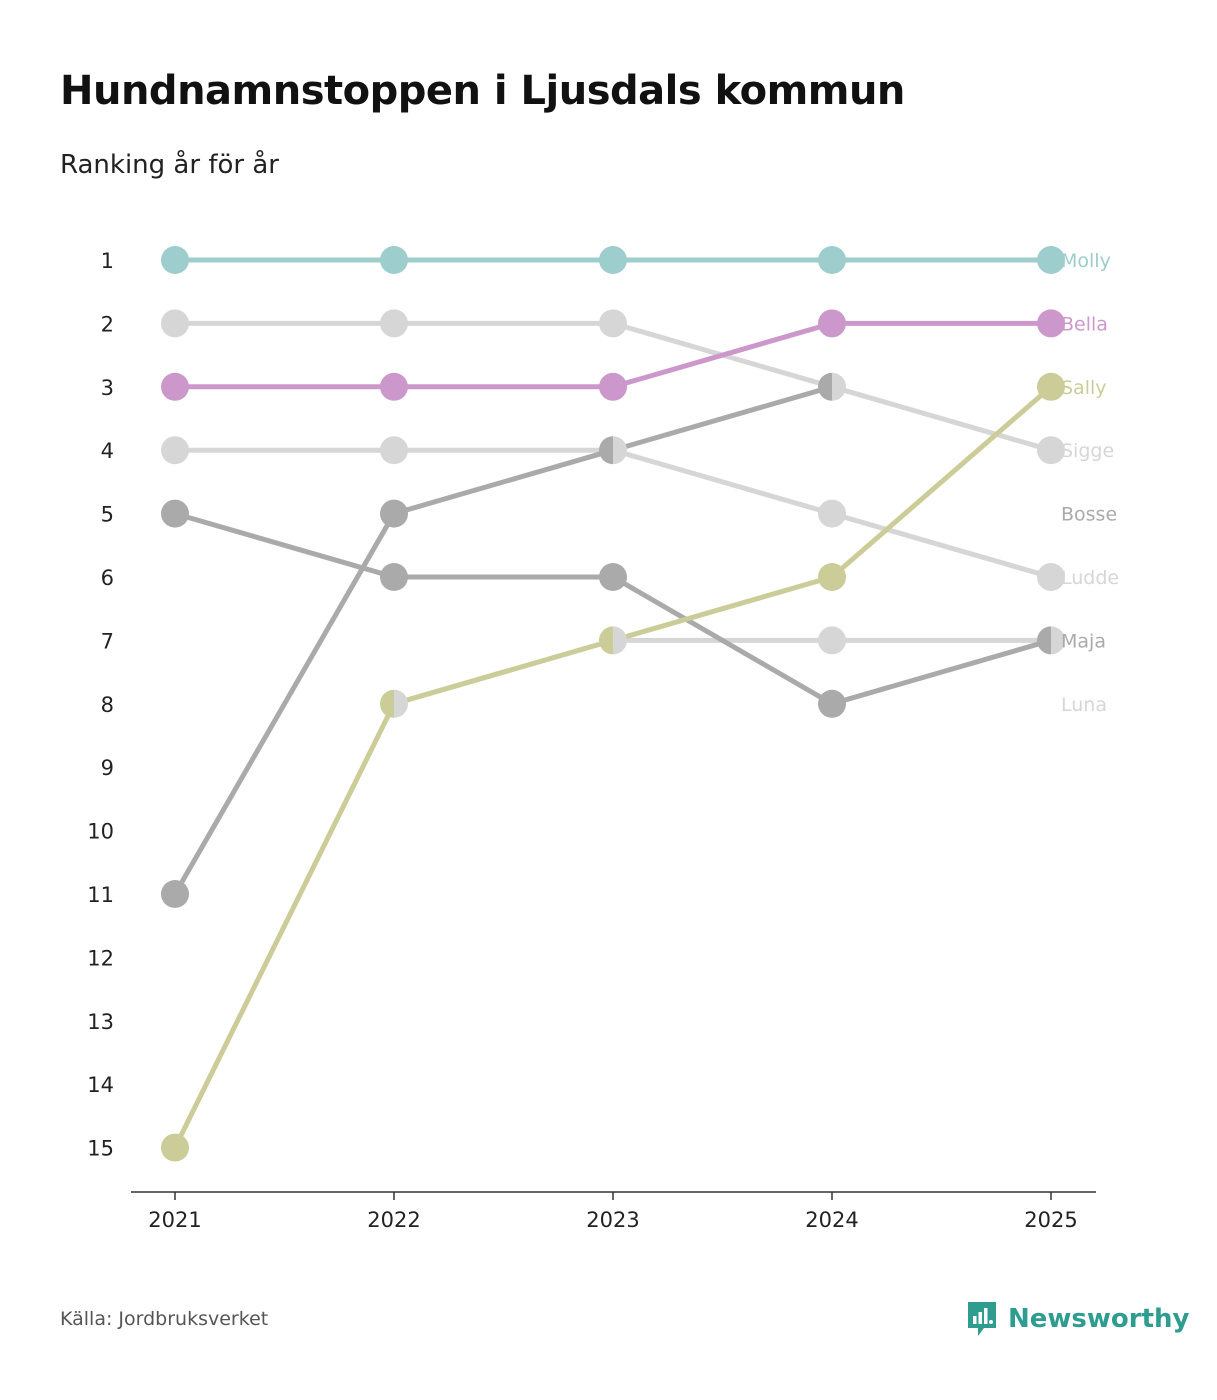  Describe the element at coordinates (164, 1319) in the screenshot. I see `source-note: Källa: Jordbruksverket` at that location.